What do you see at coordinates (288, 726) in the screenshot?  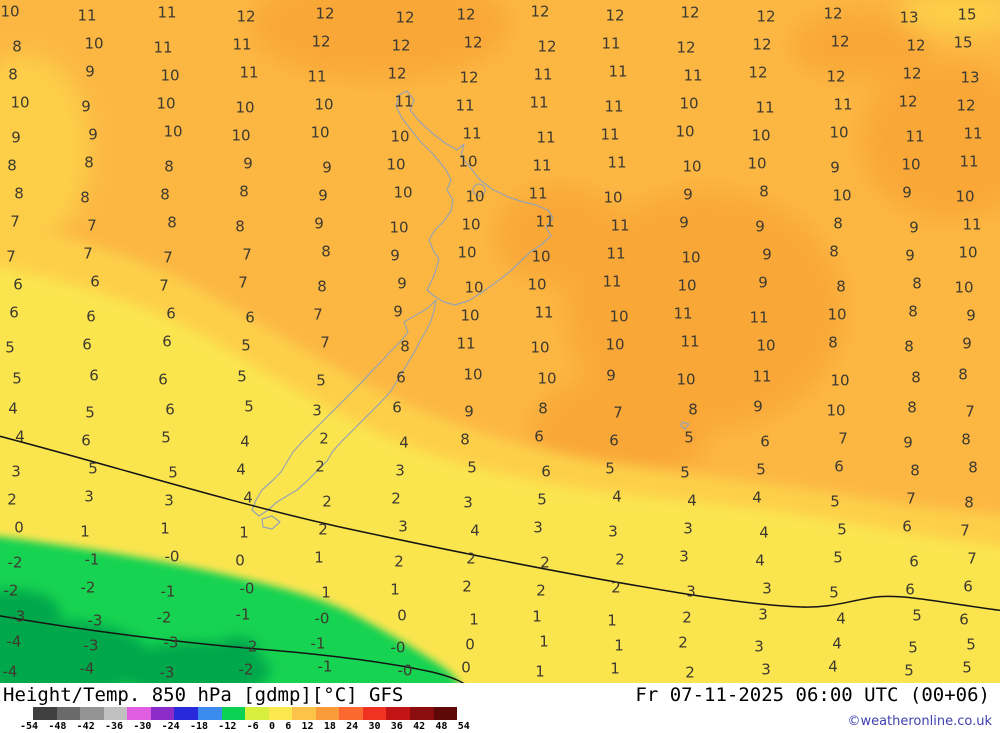 I see `color-scale-tick: 6` at bounding box center [288, 726].